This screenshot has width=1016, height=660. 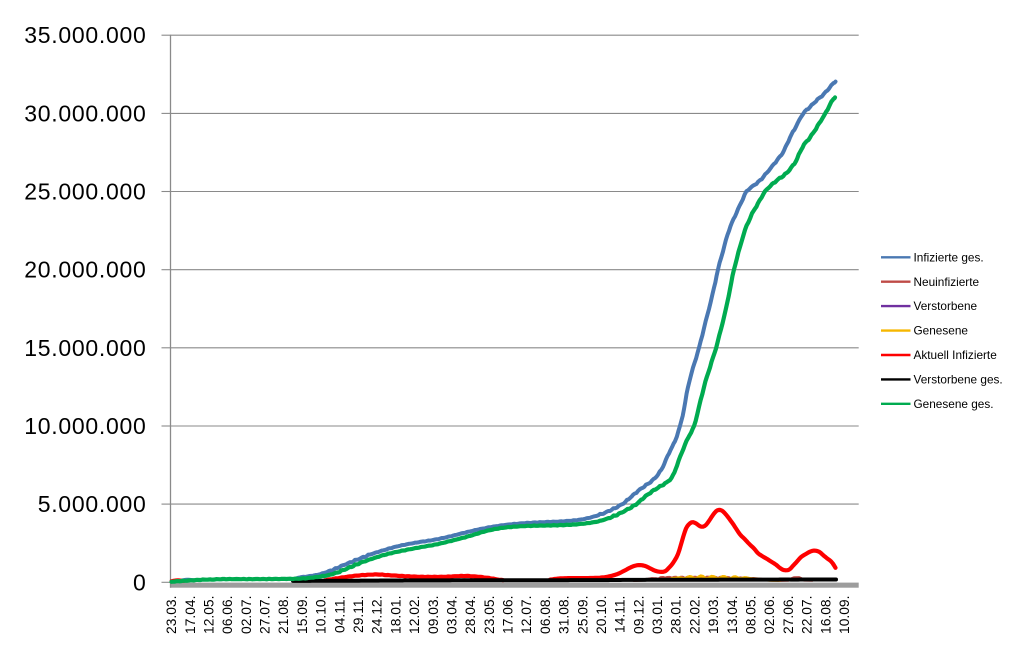 I want to click on svg-text: 10.000.000, so click(x=85, y=426).